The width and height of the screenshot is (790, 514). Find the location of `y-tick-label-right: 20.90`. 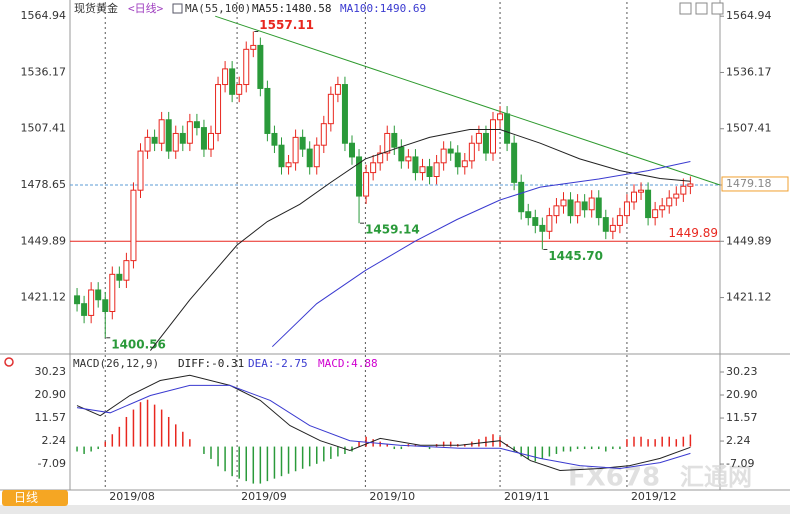

y-tick-label-right: 20.90 is located at coordinates (742, 394).